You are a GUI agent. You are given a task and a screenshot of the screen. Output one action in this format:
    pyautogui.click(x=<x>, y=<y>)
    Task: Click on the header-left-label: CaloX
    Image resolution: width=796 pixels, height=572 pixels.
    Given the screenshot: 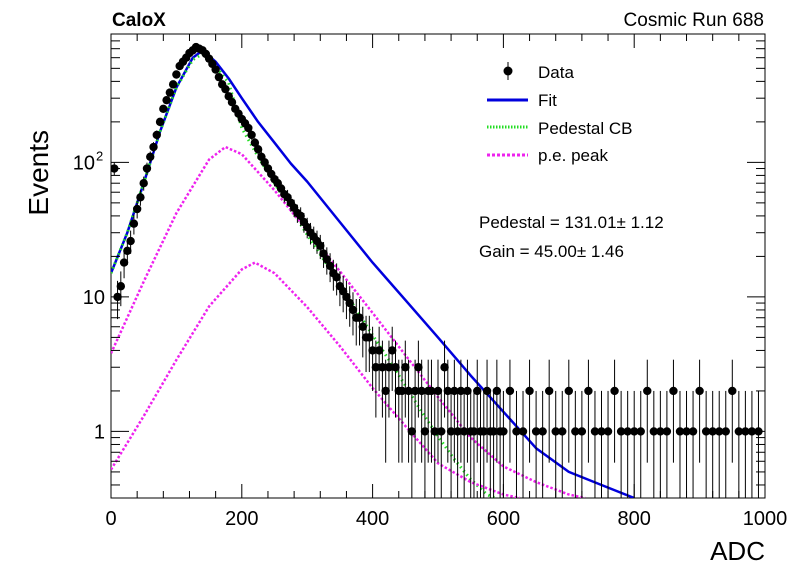 What is the action you would take?
    pyautogui.click(x=139, y=20)
    